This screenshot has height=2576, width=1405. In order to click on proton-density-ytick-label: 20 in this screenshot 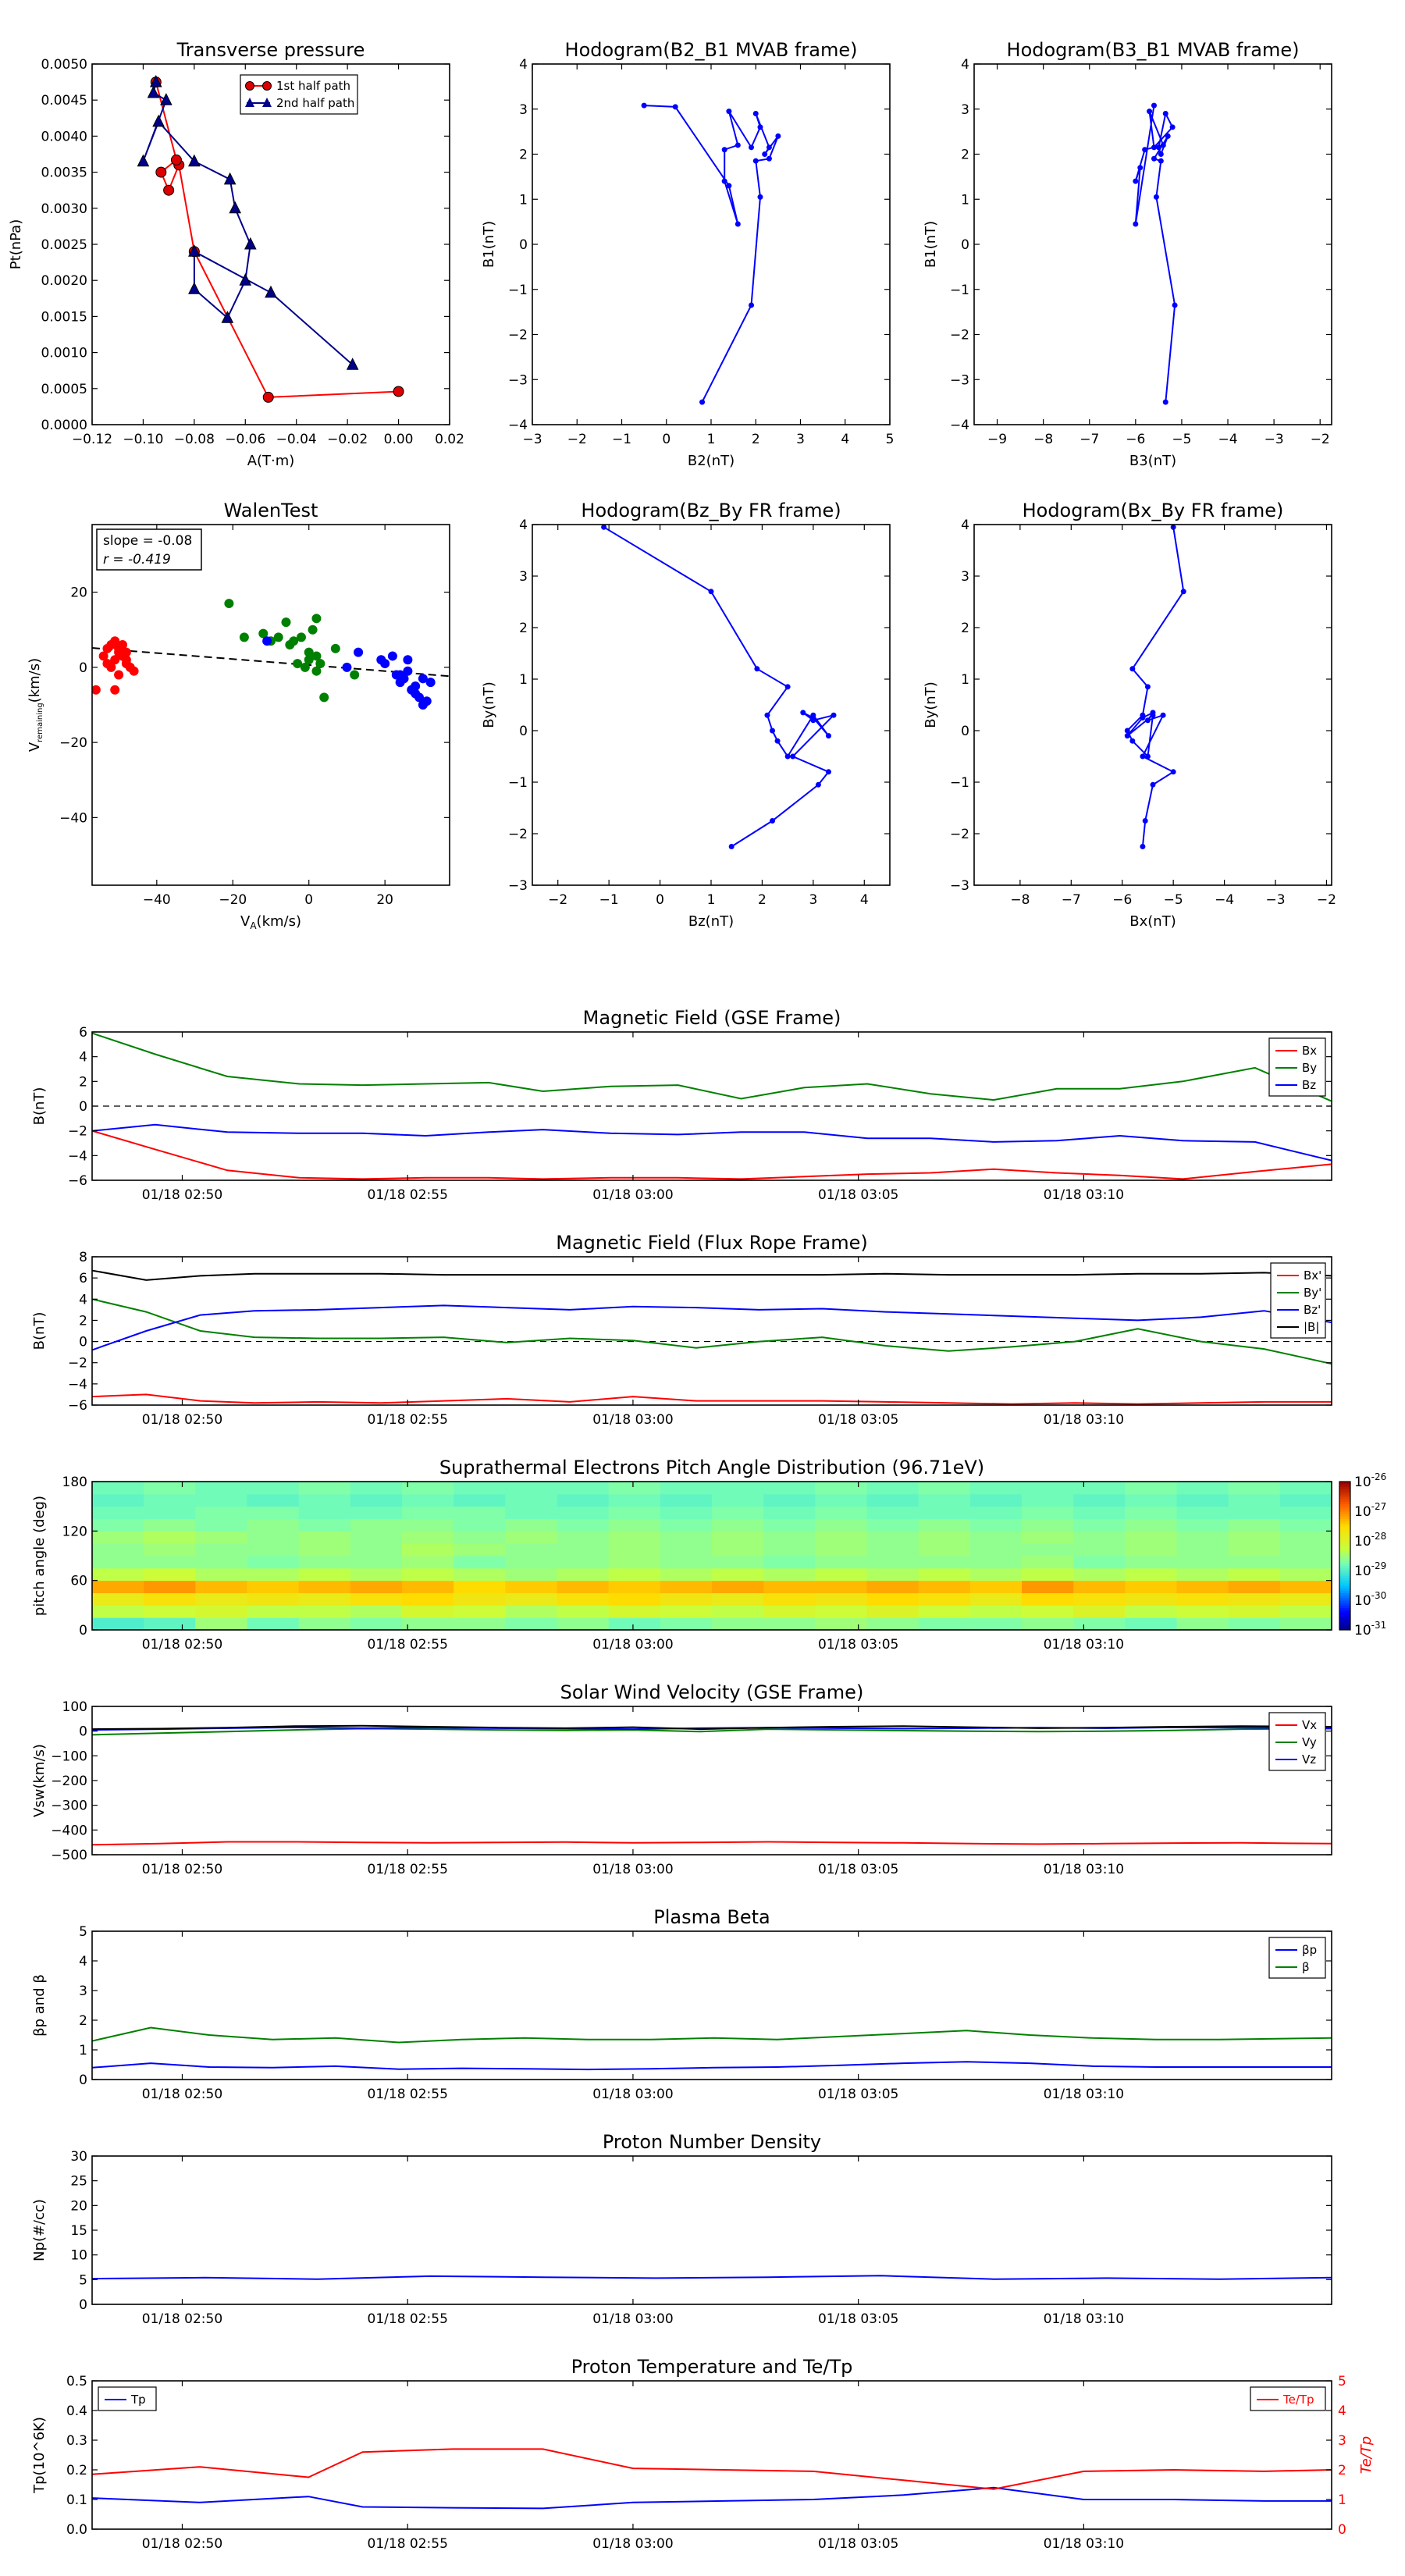, I will do `click(78, 2206)`.